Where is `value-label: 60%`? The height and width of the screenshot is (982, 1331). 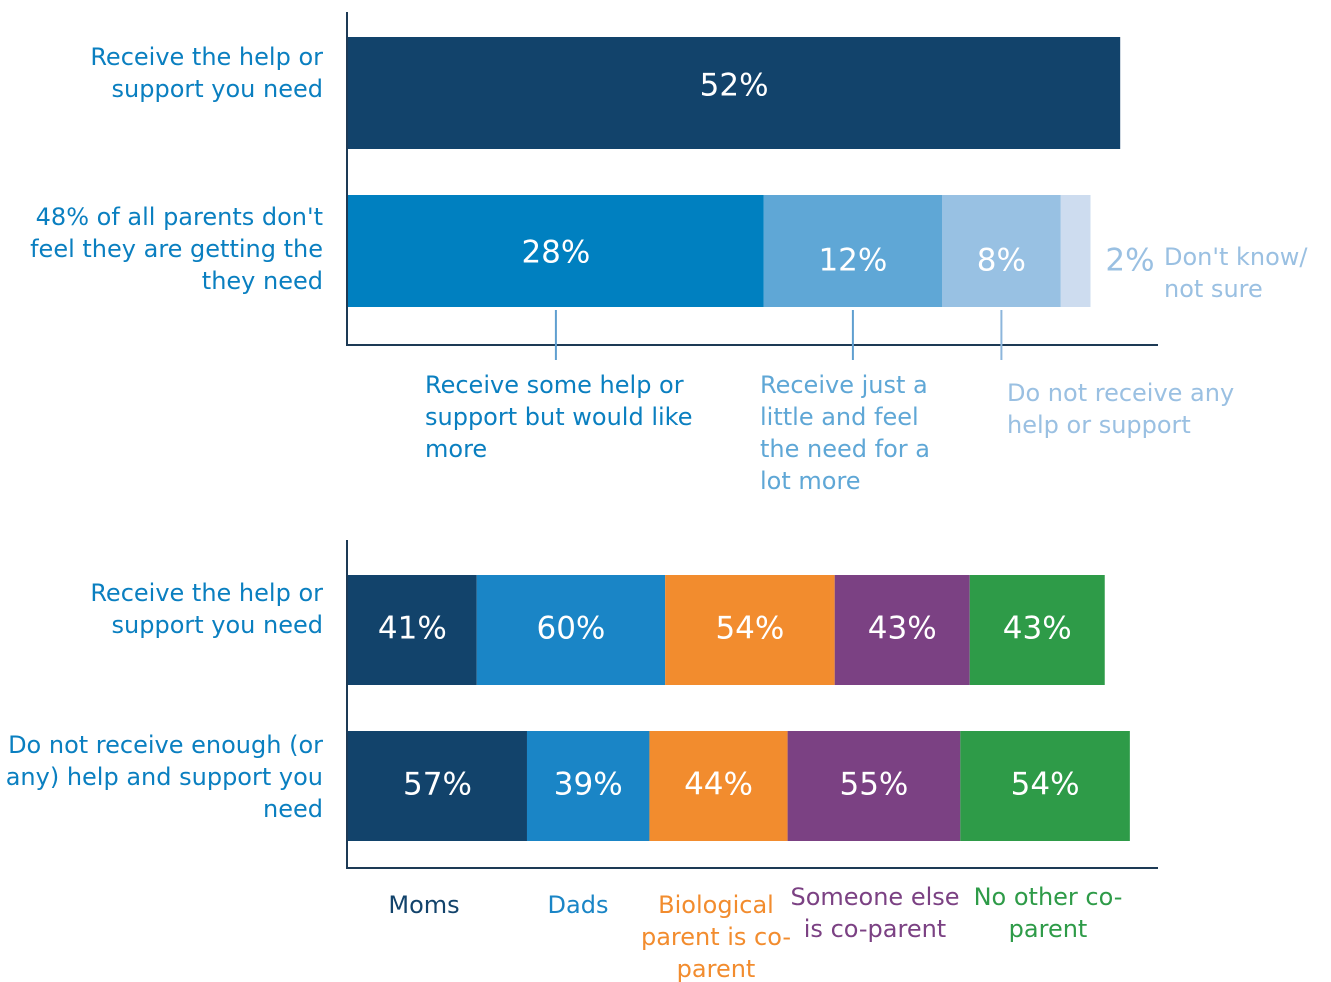 value-label: 60% is located at coordinates (570, 629).